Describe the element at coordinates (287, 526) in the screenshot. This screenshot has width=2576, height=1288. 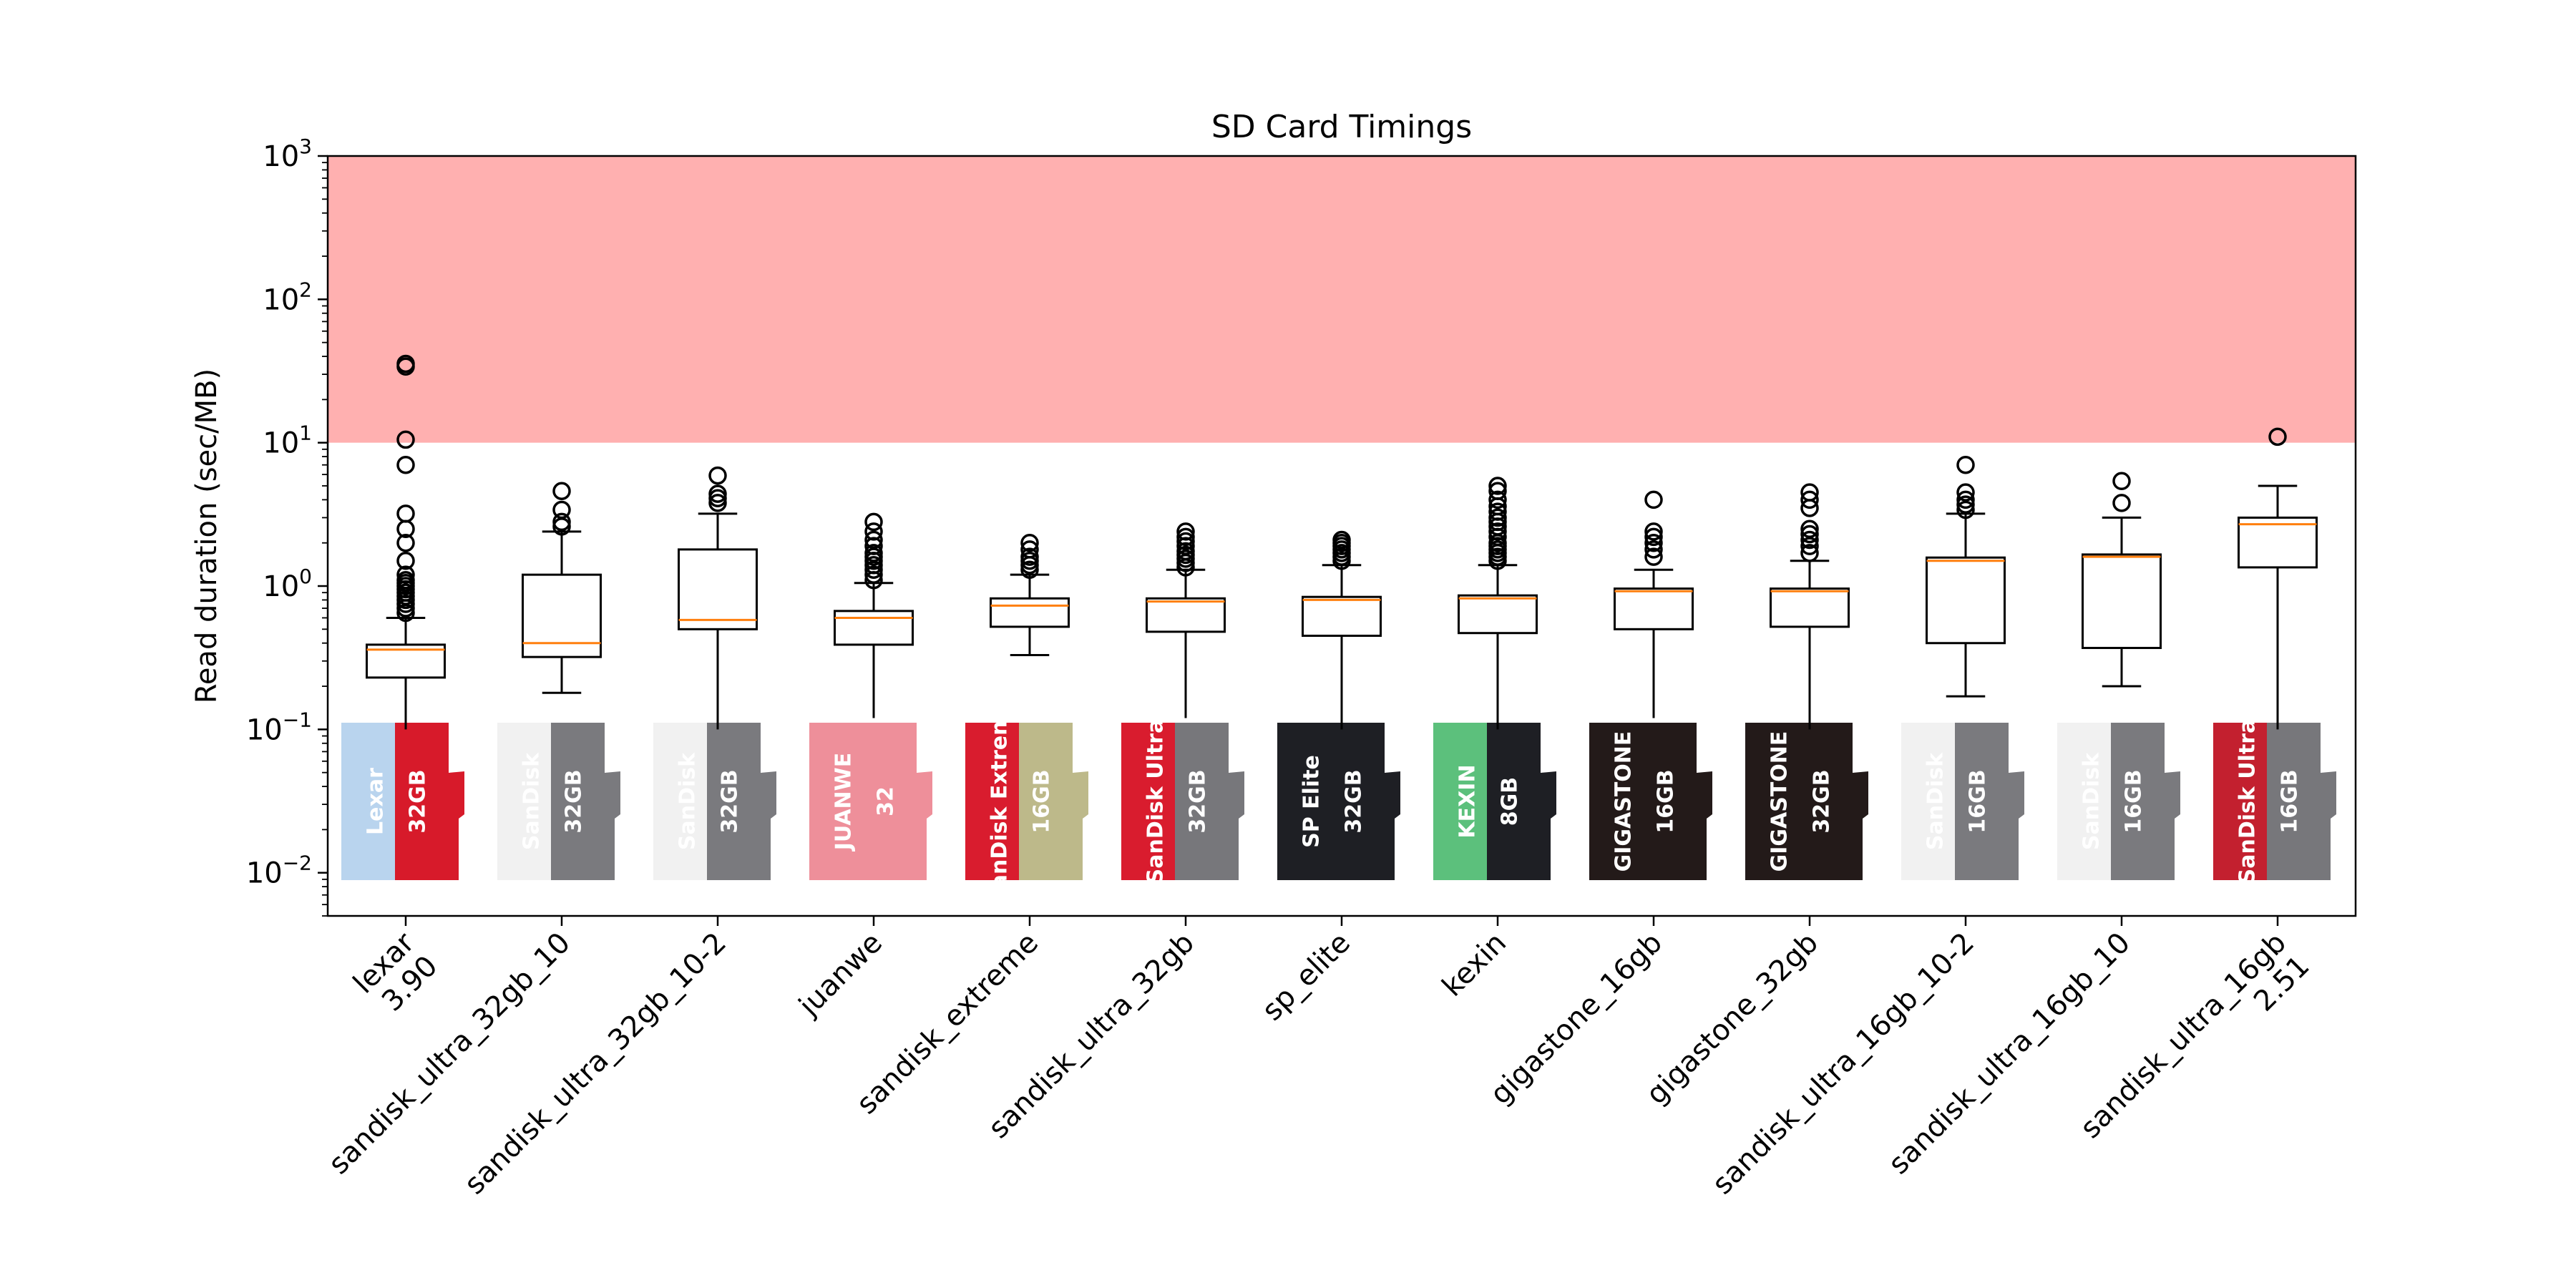
I see `y-axis-ticks: 10⁻² 10⁻¹ 10⁰ 10¹ 10² 10³` at that location.